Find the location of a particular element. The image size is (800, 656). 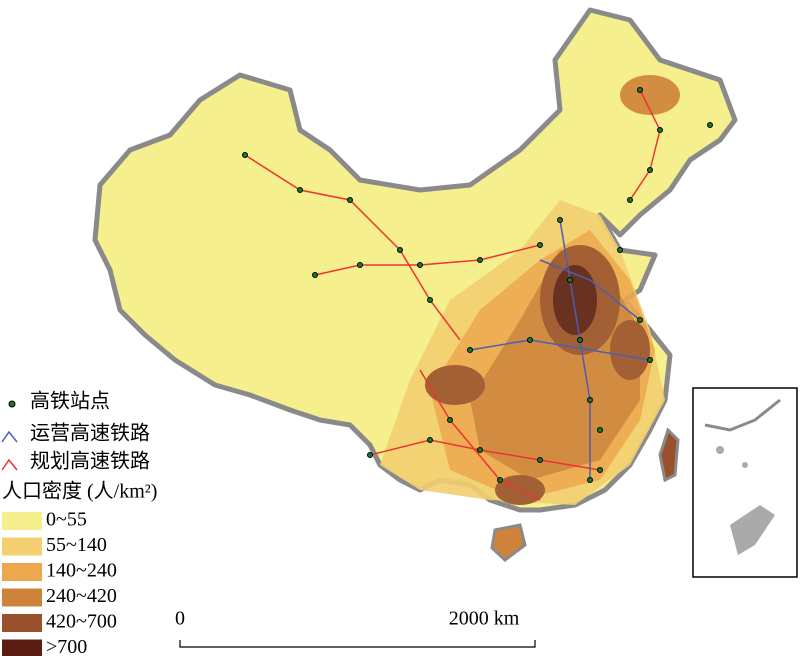

density-label: >700 is located at coordinates (66, 646).